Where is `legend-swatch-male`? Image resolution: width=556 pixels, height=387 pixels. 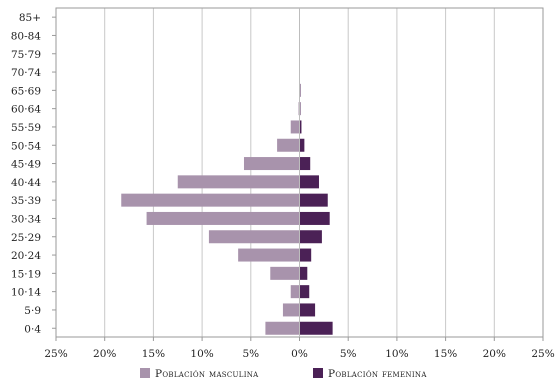
legend-swatch-male is located at coordinates (145, 373).